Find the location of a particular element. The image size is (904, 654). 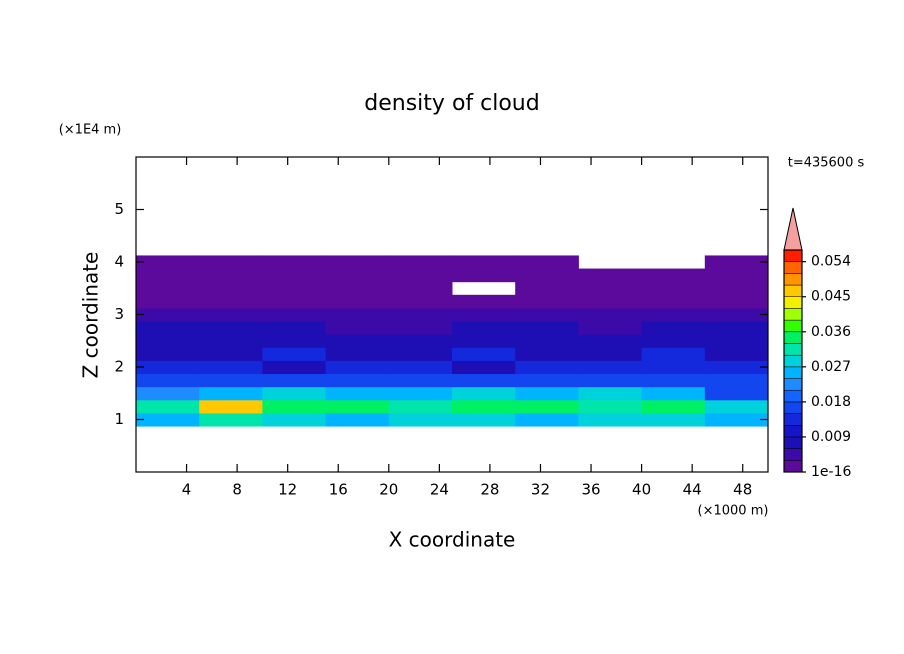

x-tick-label: 40 is located at coordinates (641, 490).